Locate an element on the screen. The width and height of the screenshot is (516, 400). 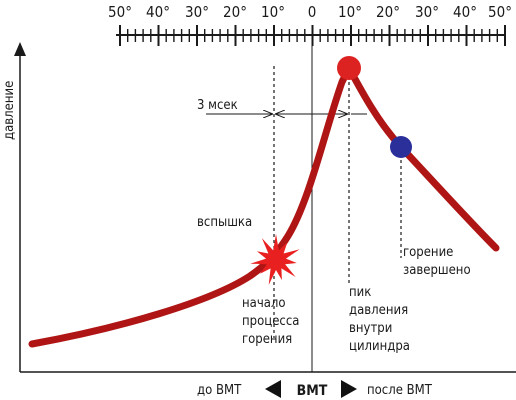
degree-ruler is located at coordinates (311, 35).